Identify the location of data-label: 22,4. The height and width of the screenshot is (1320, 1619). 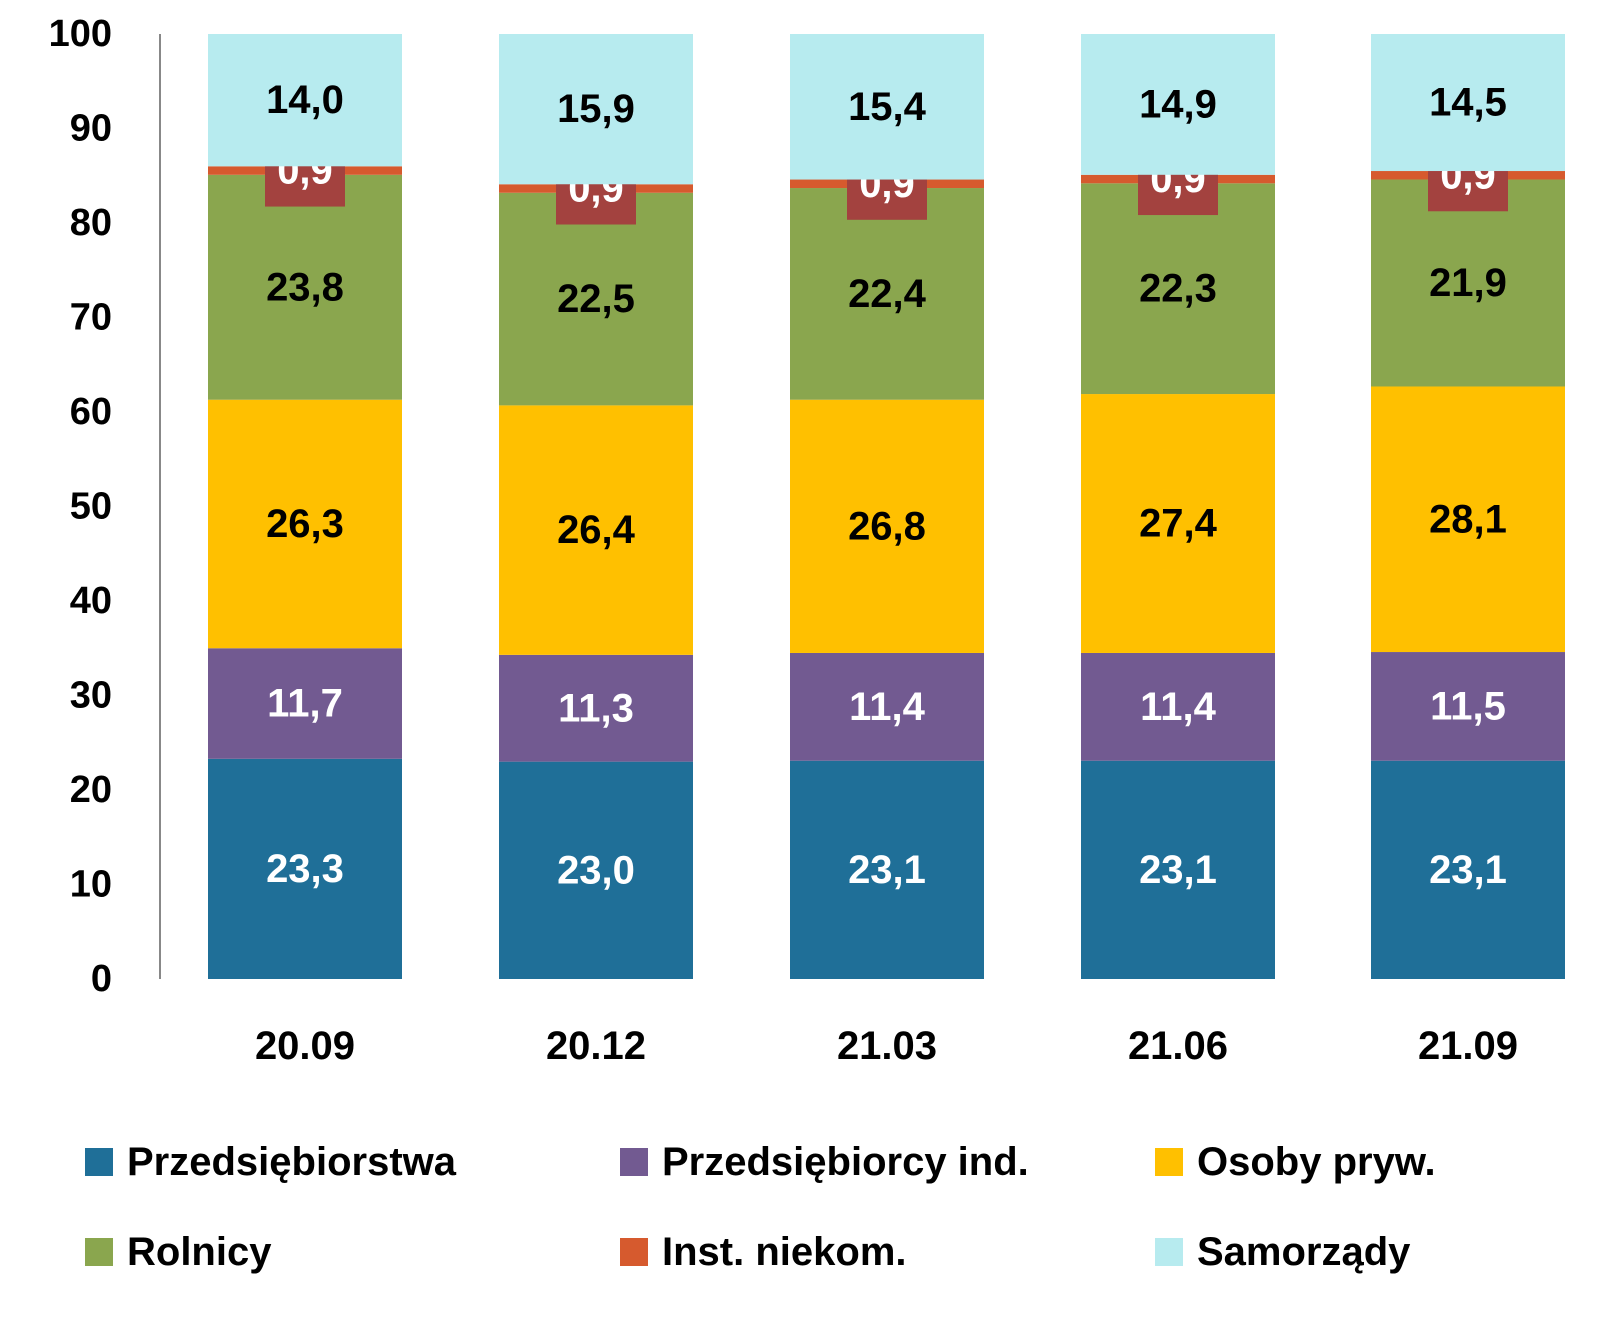
(887, 294).